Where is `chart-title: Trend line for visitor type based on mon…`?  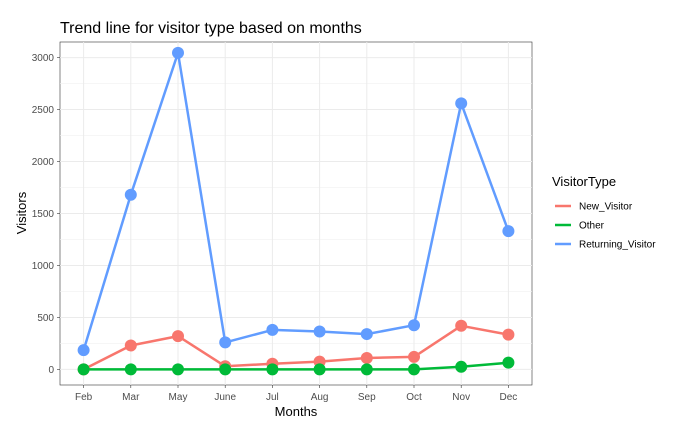
chart-title: Trend line for visitor type based on mon… is located at coordinates (211, 28).